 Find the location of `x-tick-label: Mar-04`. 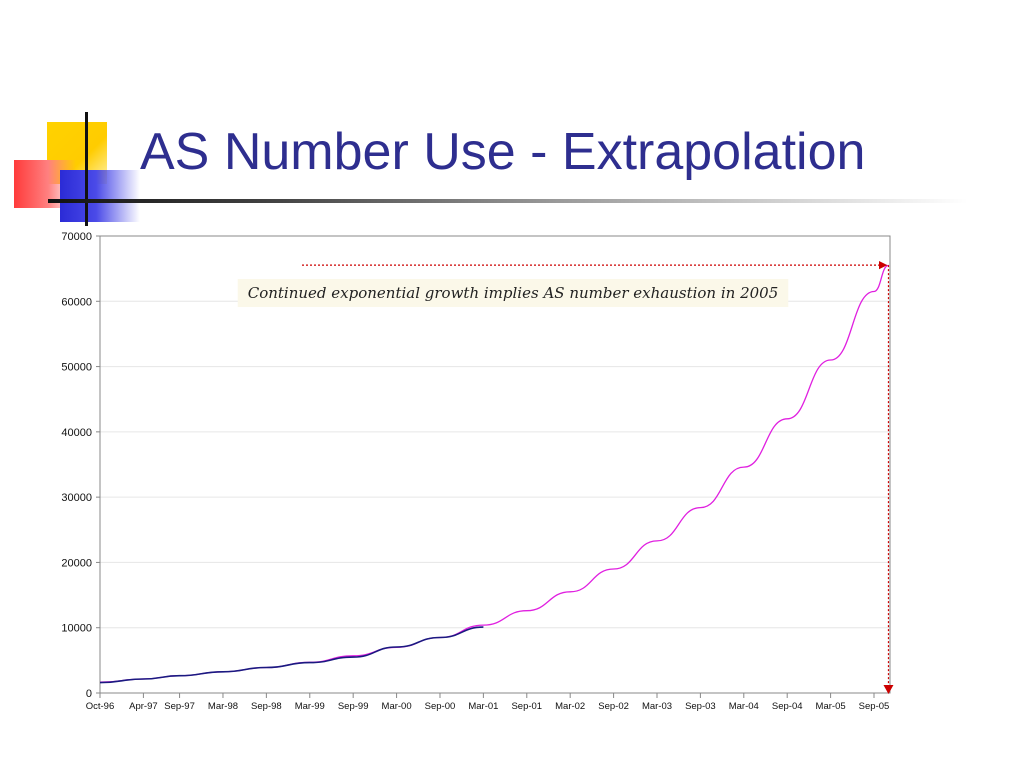

x-tick-label: Mar-04 is located at coordinates (744, 706).